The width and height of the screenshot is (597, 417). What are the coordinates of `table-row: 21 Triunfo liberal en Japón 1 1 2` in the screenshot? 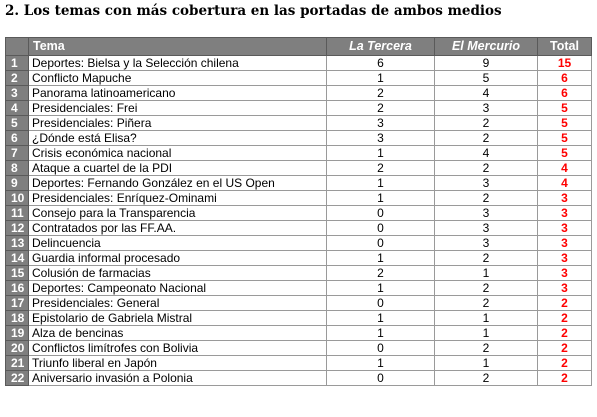 It's located at (298, 363).